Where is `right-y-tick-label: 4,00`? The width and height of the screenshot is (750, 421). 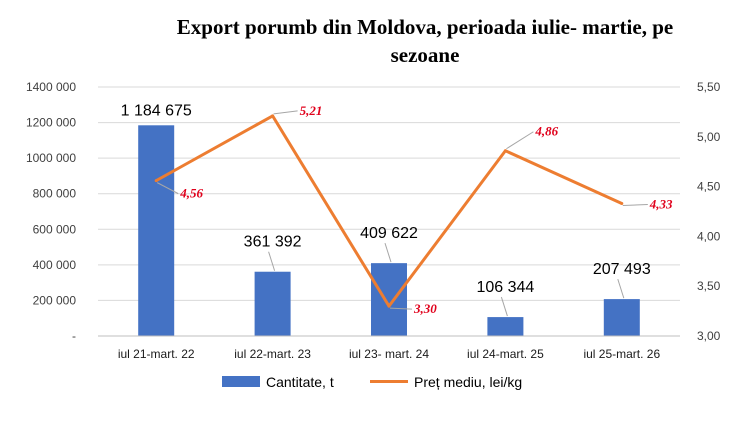 right-y-tick-label: 4,00 is located at coordinates (709, 236).